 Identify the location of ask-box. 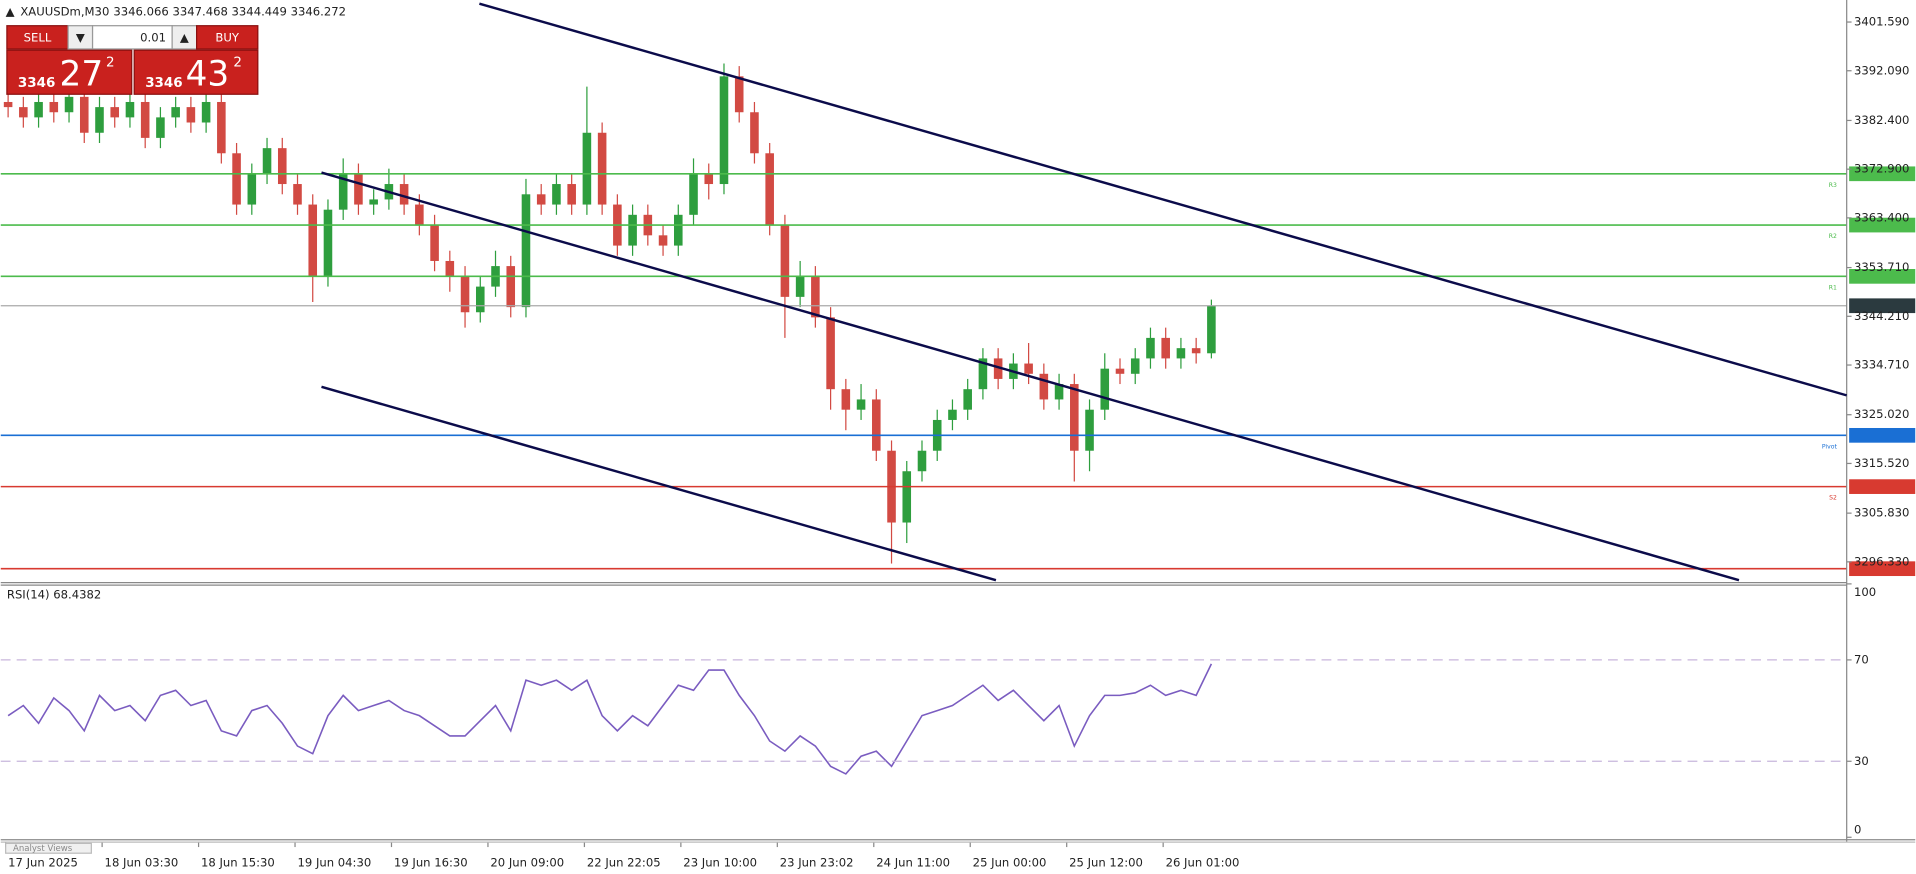
(196, 72).